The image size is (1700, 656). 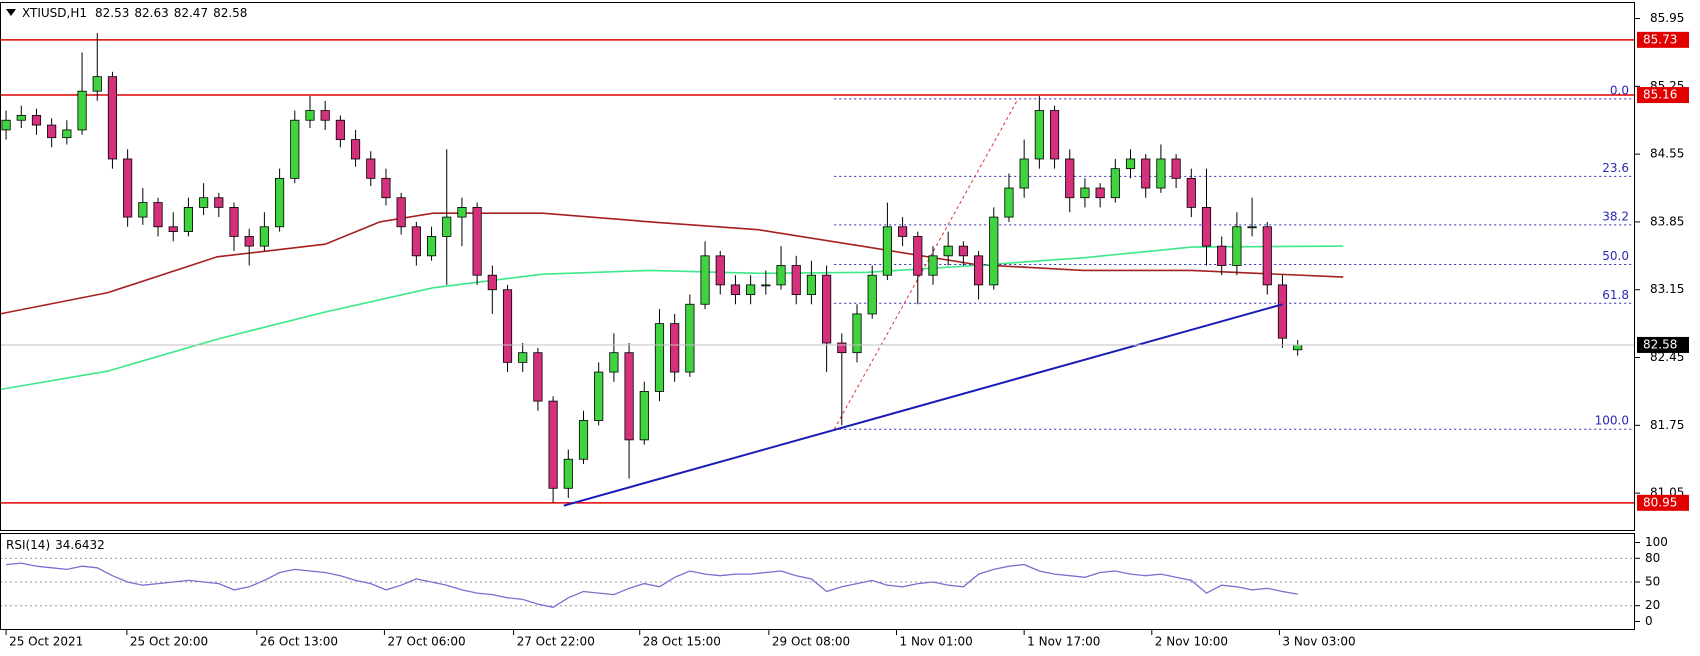 I want to click on x-tick-label: 25 Oct 20:00, so click(x=169, y=642).